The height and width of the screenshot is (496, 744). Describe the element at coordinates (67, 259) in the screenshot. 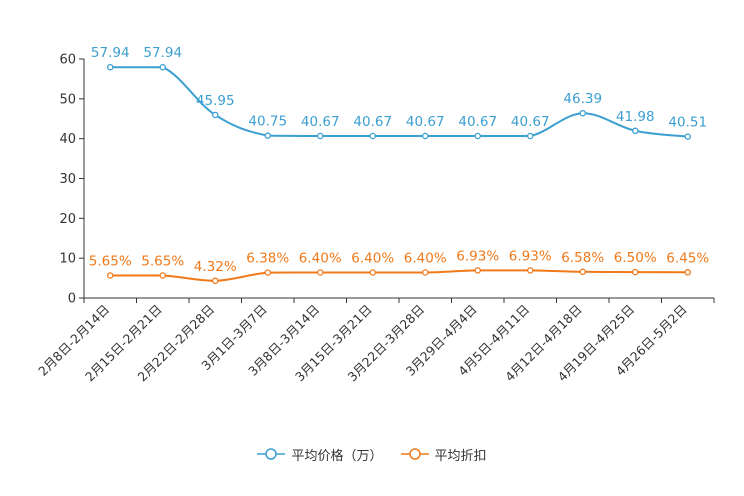

I see `y-tick-label: 10` at that location.